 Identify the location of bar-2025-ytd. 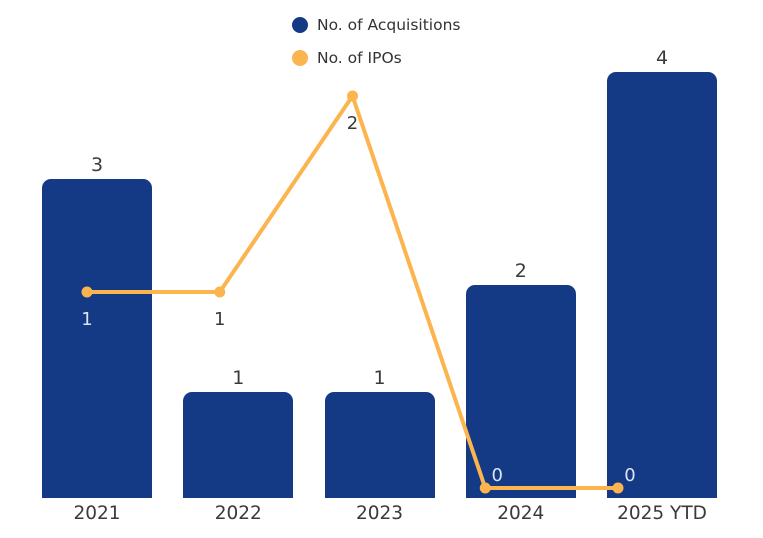
(662, 285).